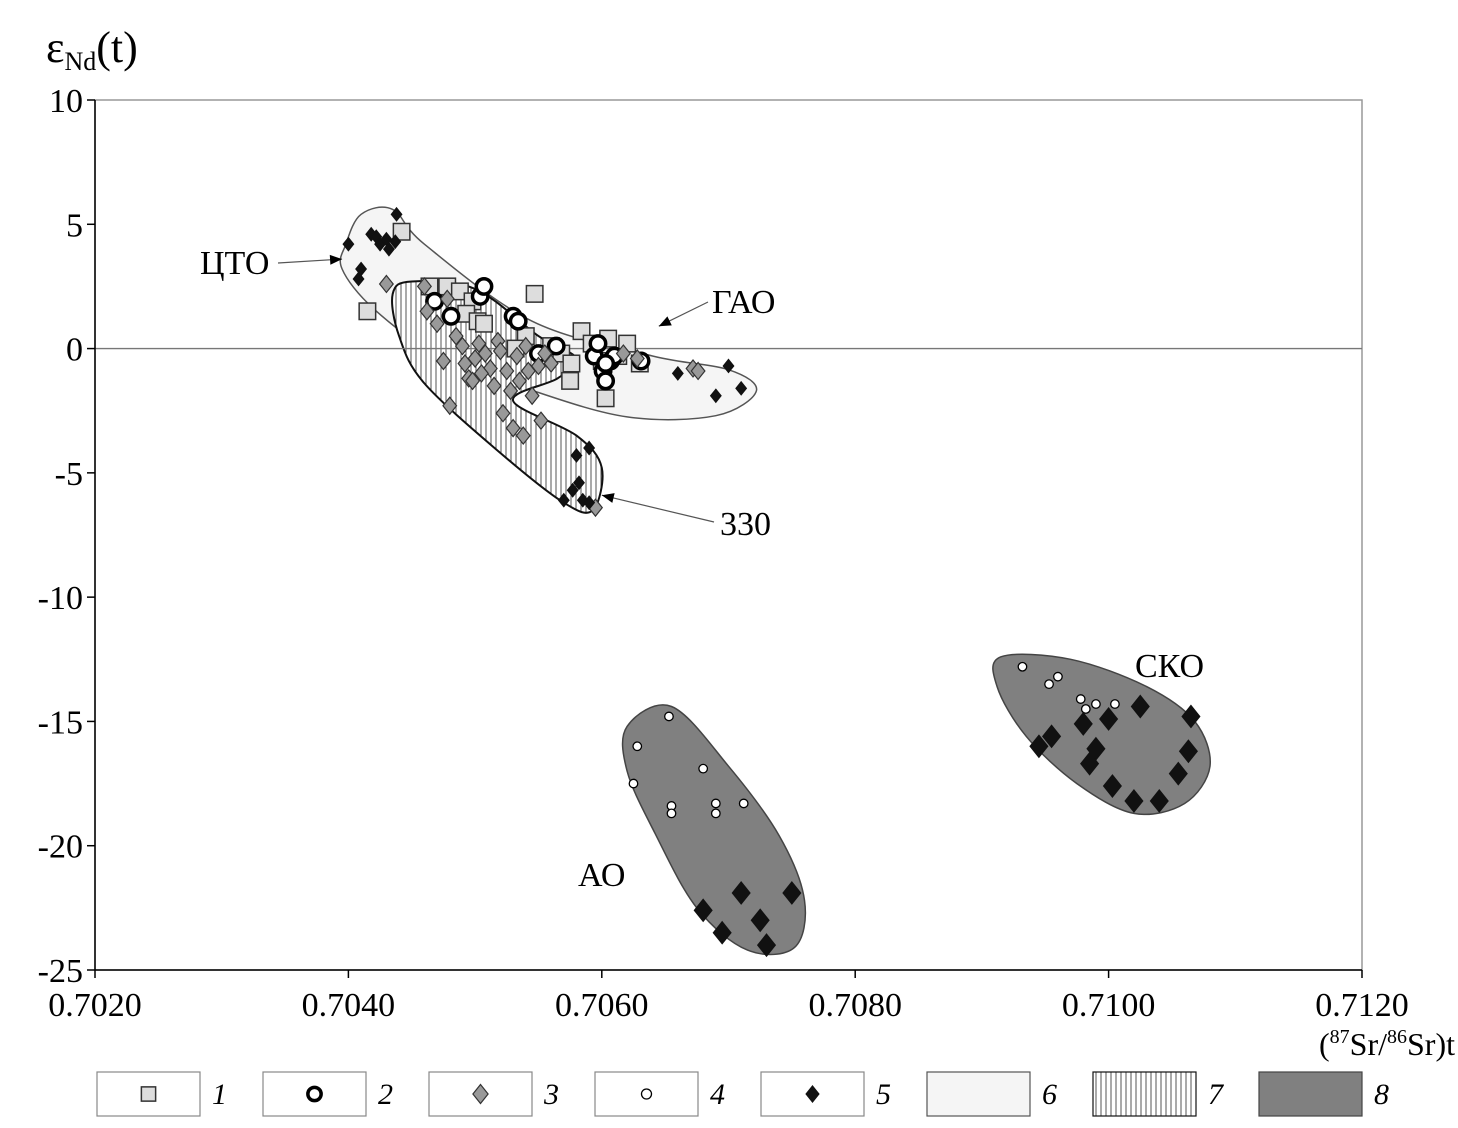 The image size is (1458, 1128). What do you see at coordinates (385, 1094) in the screenshot?
I see `legend-label: 2` at bounding box center [385, 1094].